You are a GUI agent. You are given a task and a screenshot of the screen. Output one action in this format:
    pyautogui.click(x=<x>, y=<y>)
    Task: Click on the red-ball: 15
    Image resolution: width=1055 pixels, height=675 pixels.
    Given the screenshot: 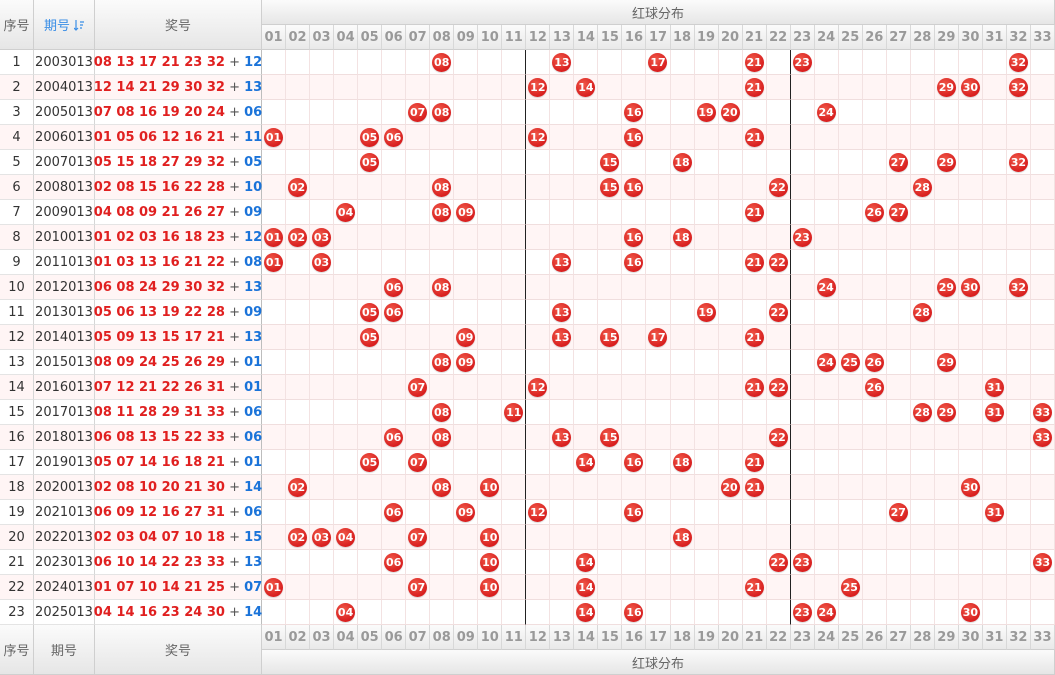 What is the action you would take?
    pyautogui.click(x=610, y=337)
    